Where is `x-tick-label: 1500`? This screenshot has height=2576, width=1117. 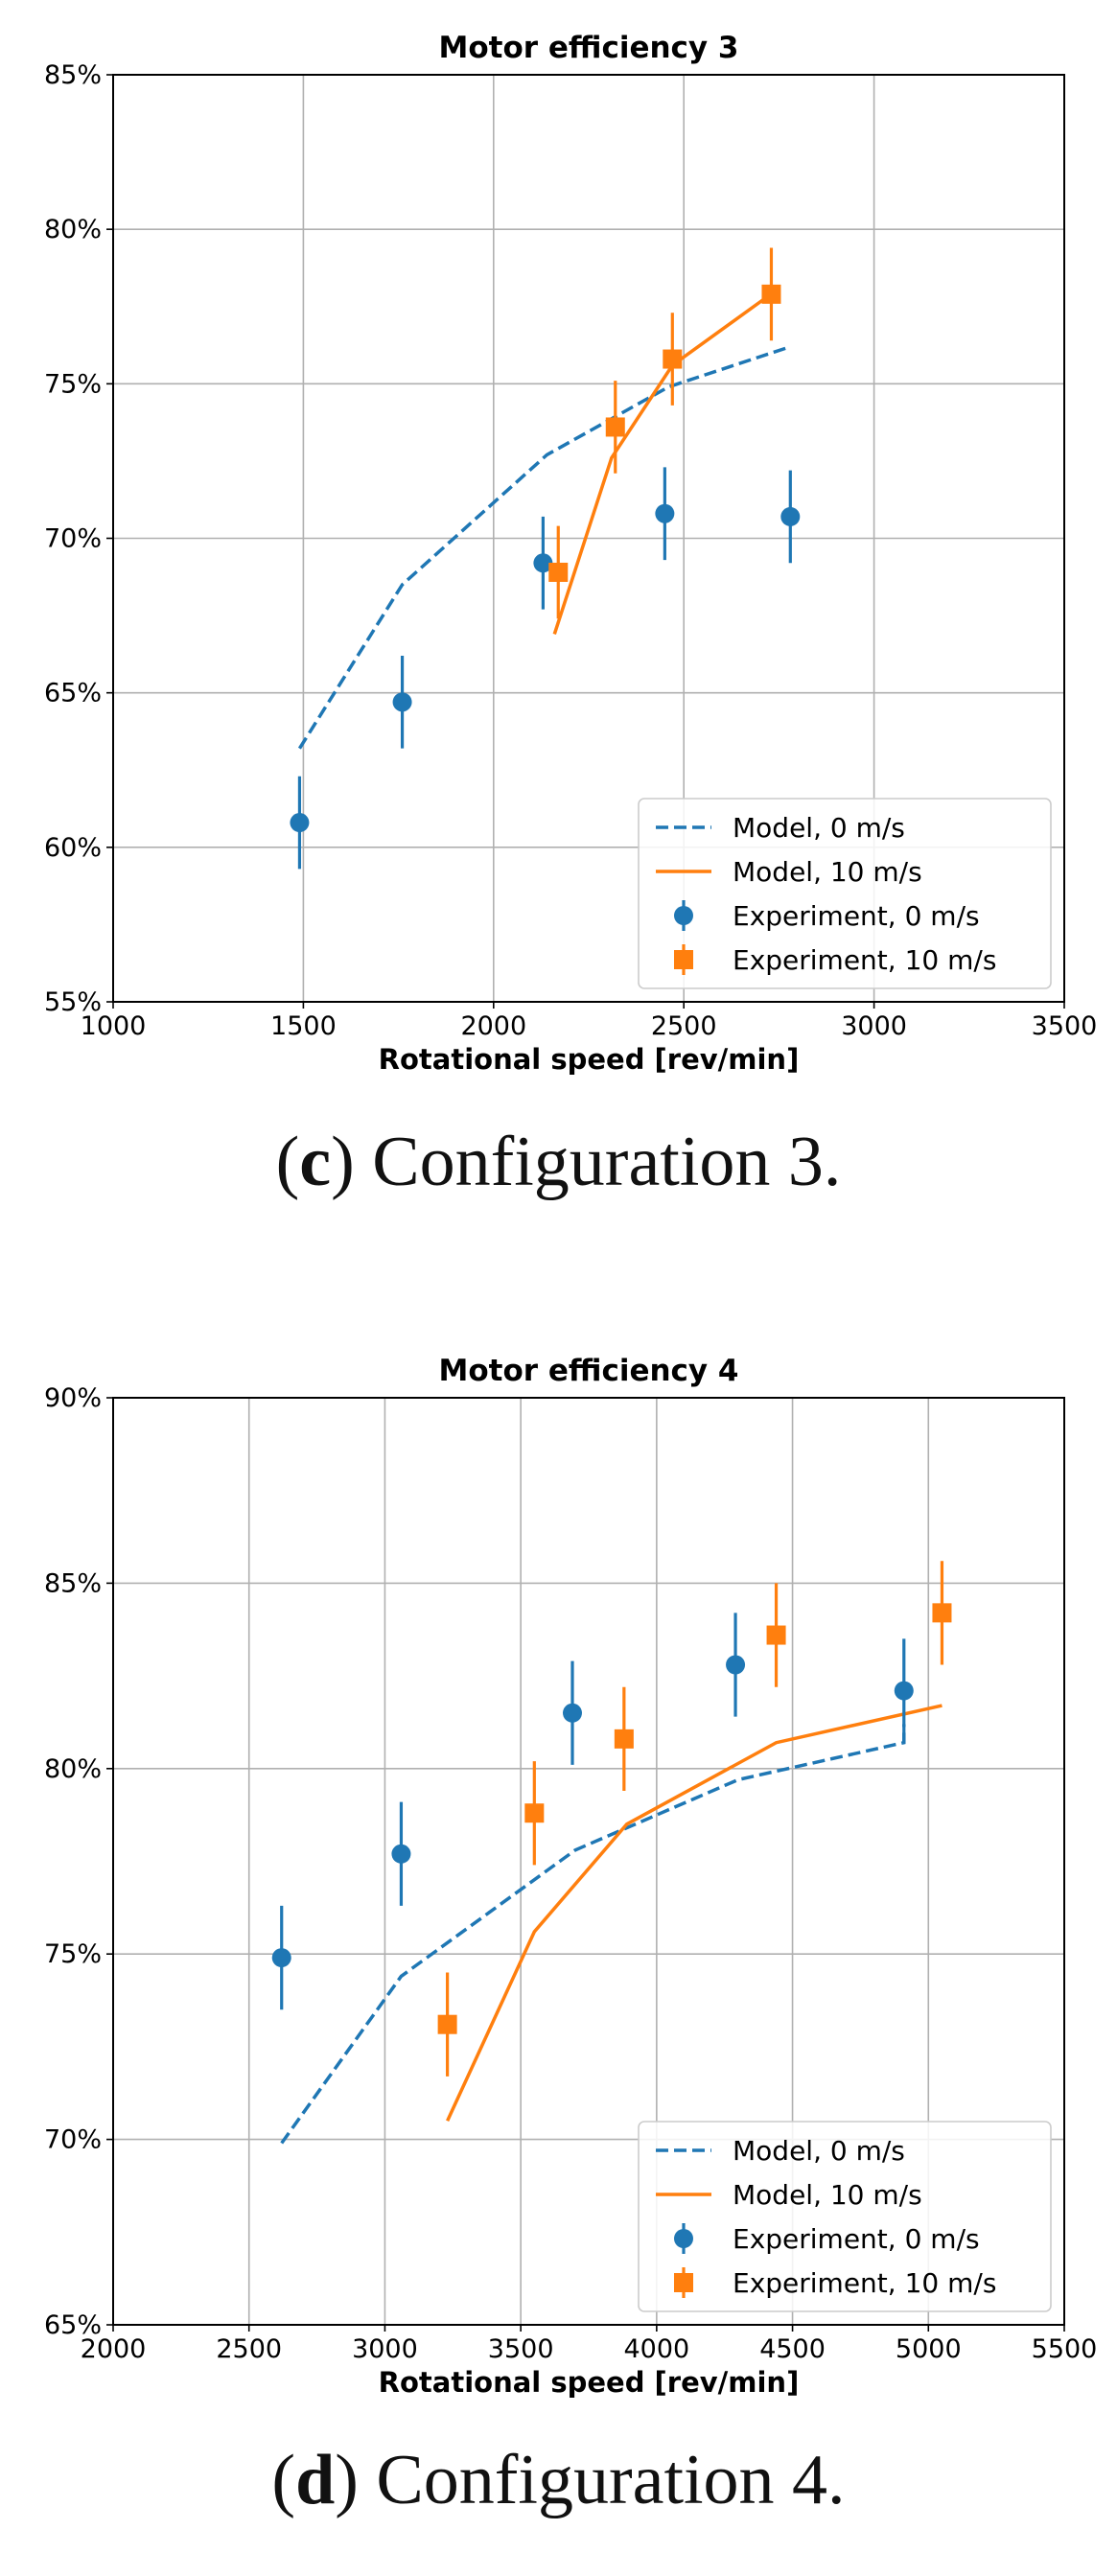 x-tick-label: 1500 is located at coordinates (304, 1026).